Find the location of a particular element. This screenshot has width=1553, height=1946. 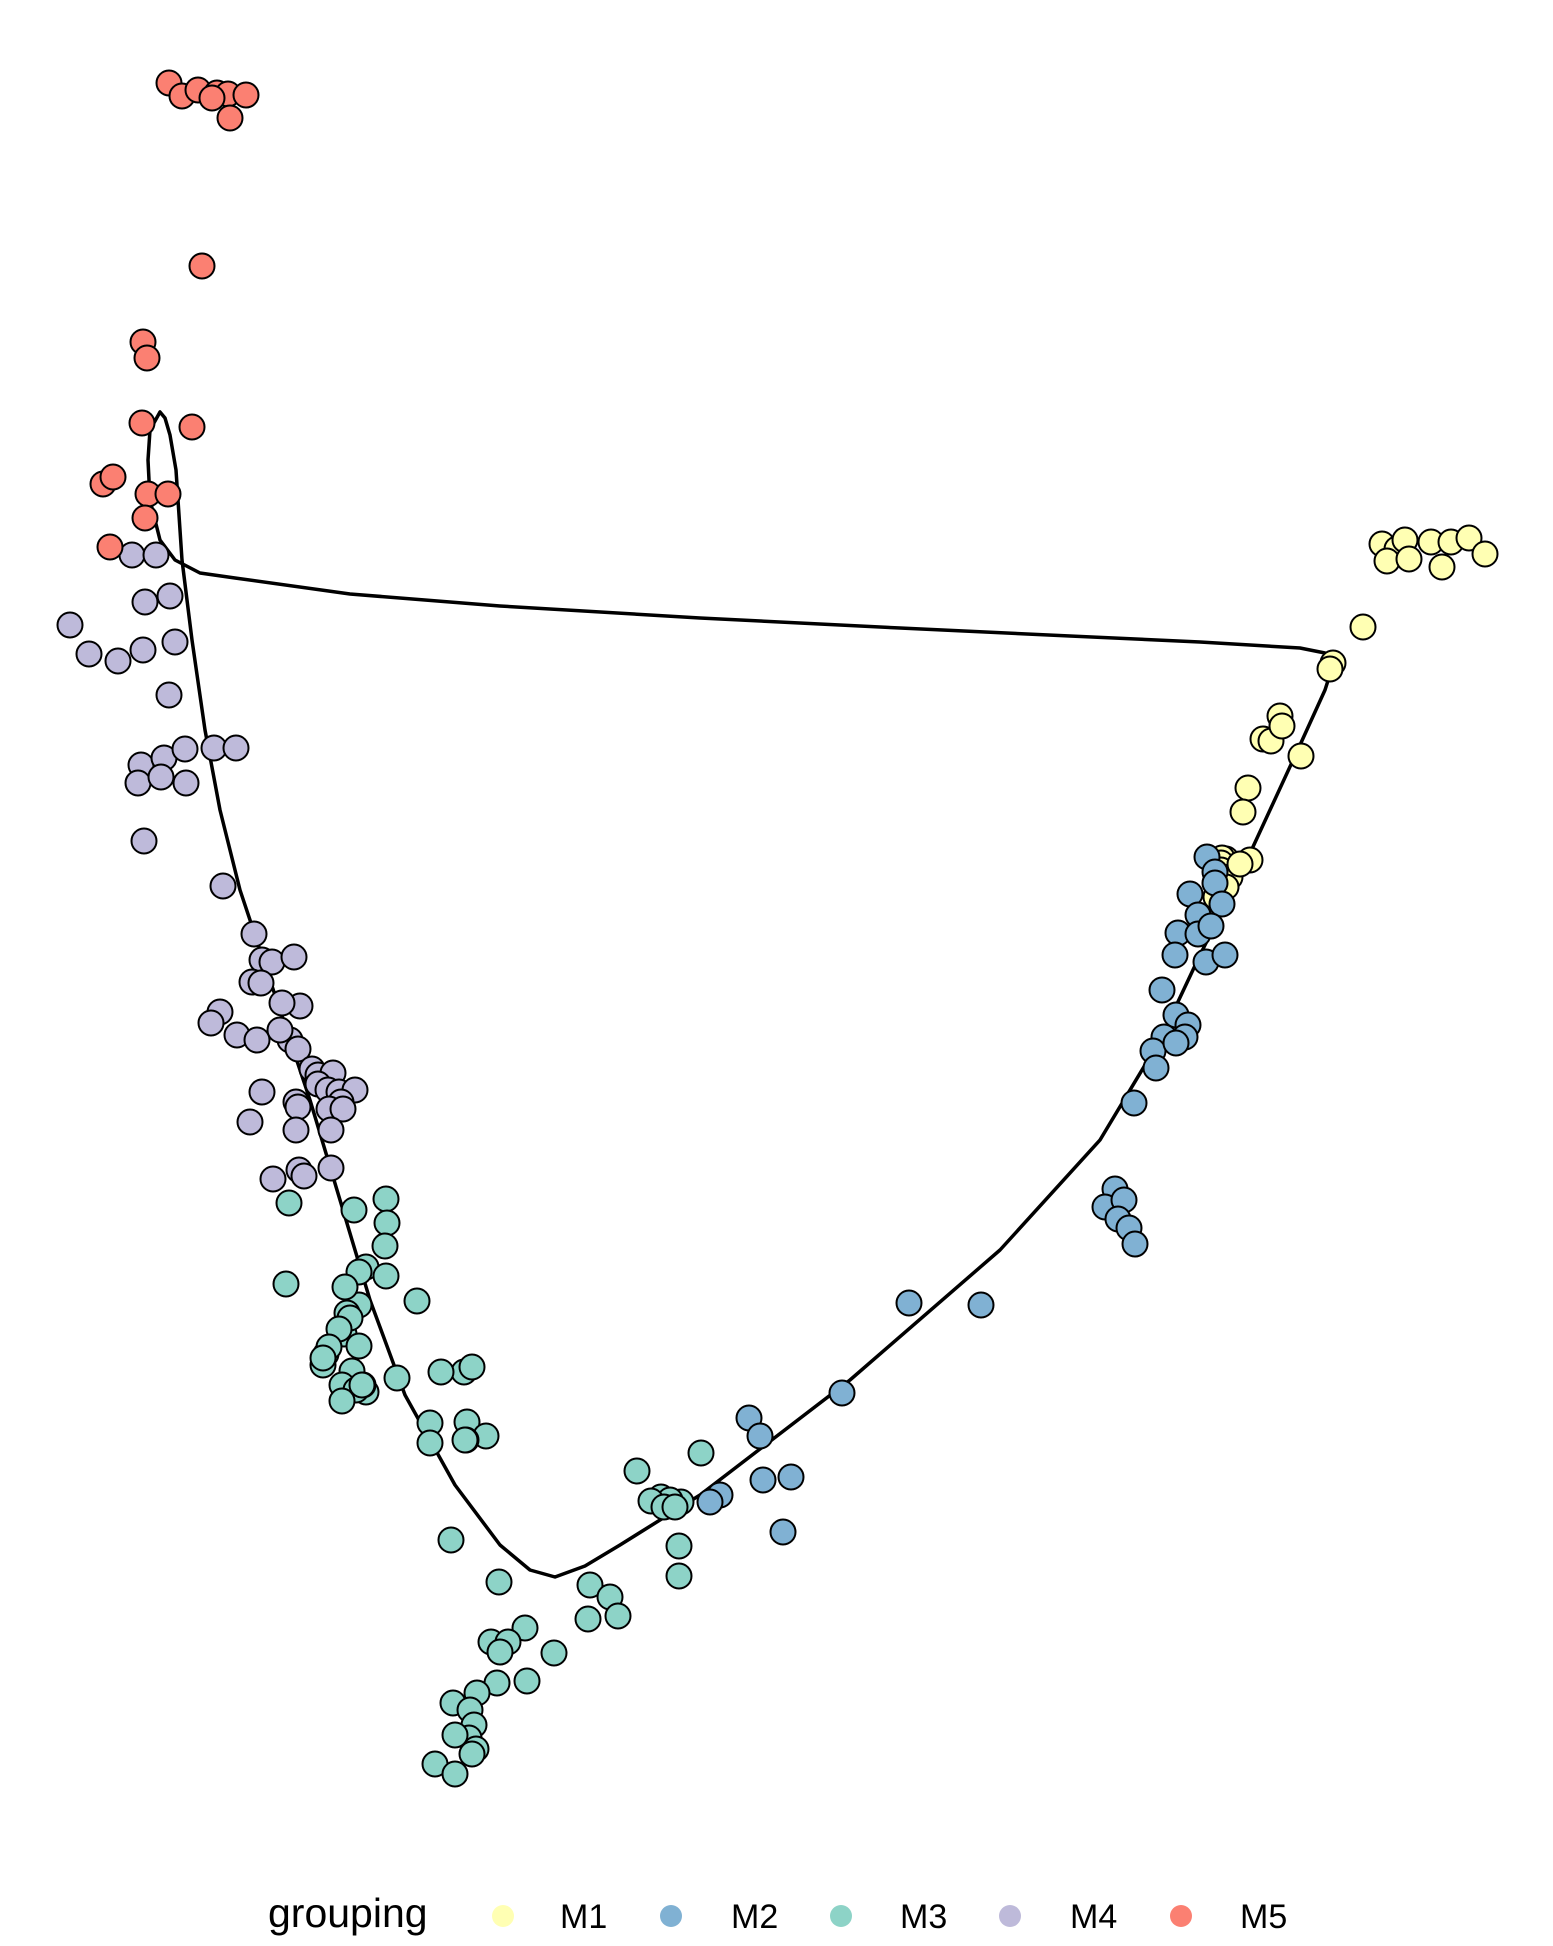

legend-title: grouping is located at coordinates (348, 1913).